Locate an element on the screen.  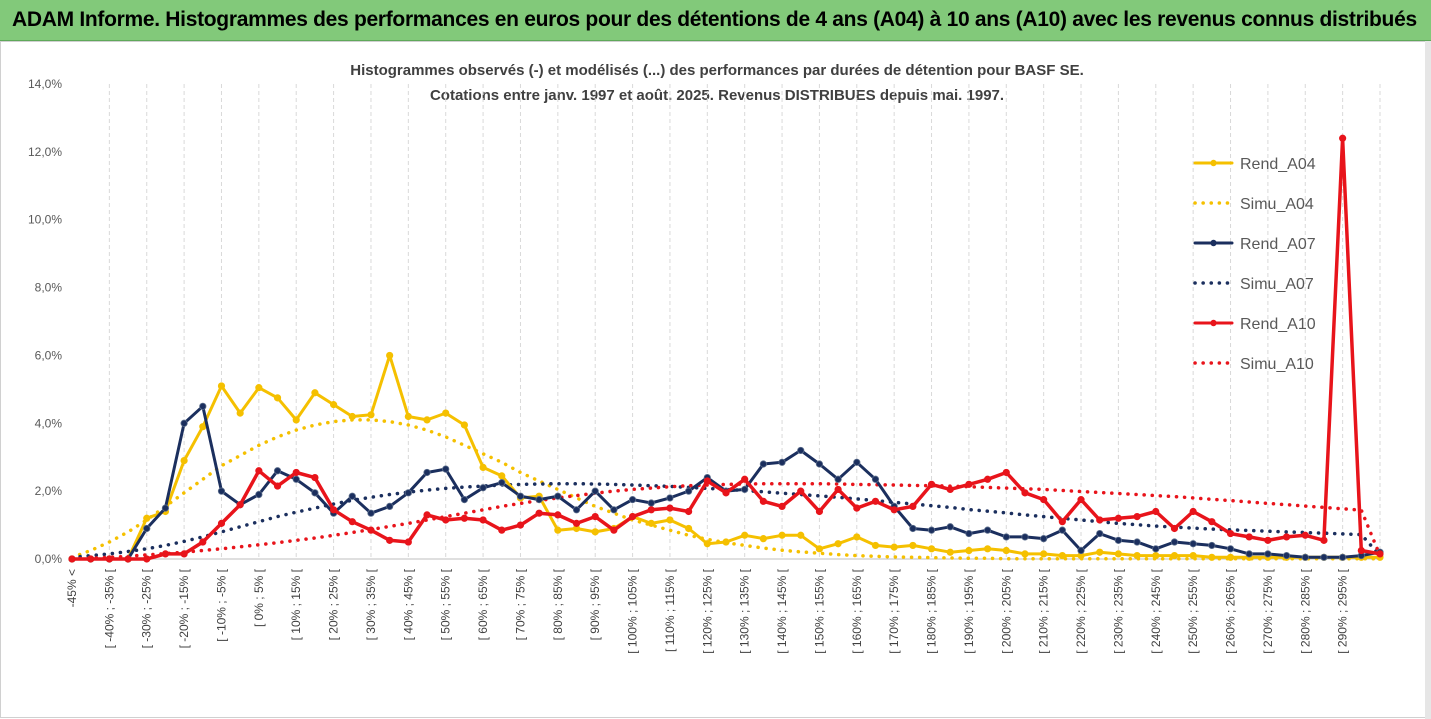
y-tick-label: 0,0% is located at coordinates (49, 559).